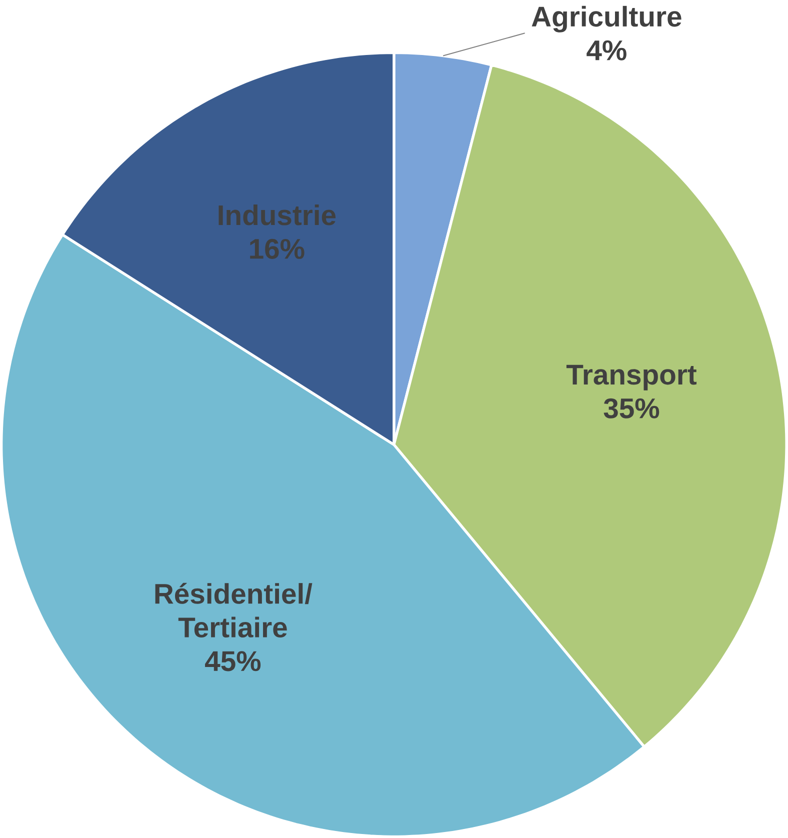 The height and width of the screenshot is (838, 788). Describe the element at coordinates (233, 610) in the screenshot. I see `slice-label: Résidentiel/ Tertiaire` at that location.